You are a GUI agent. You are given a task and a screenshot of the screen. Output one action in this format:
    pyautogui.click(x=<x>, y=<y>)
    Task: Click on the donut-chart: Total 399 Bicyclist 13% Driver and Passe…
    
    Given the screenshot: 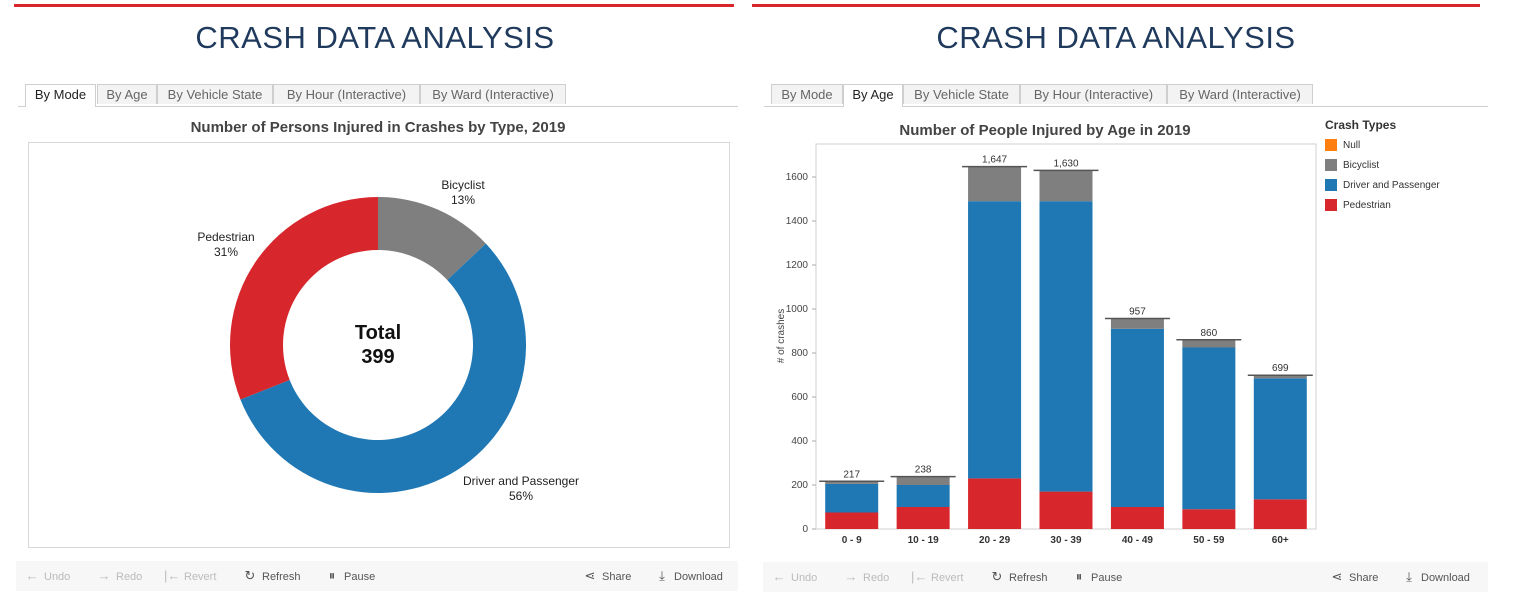 What is the action you would take?
    pyautogui.click(x=388, y=340)
    